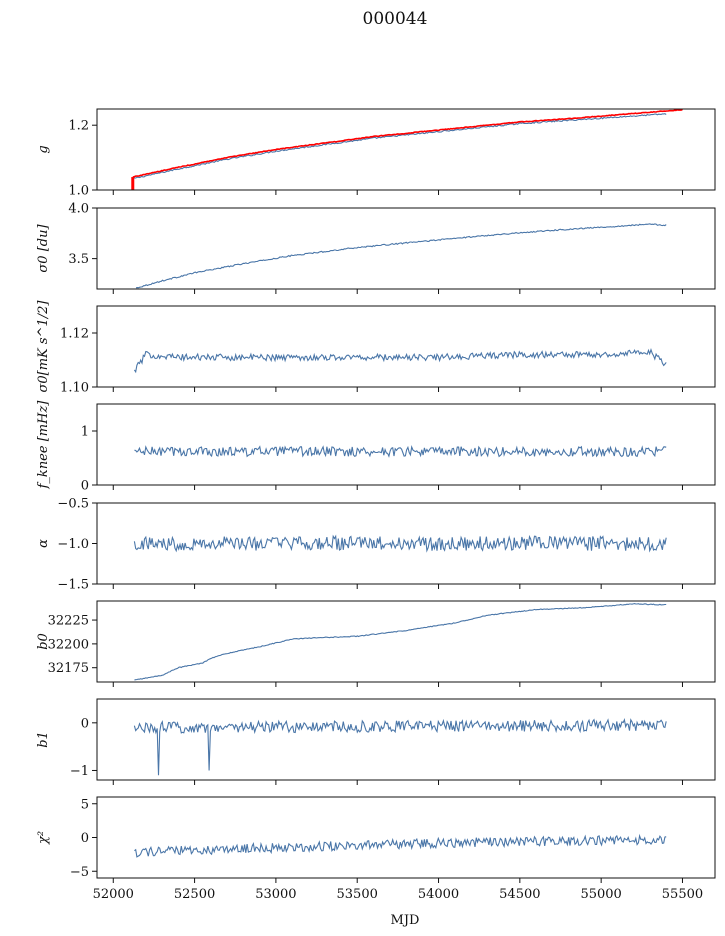  I want to click on y-tick-label: 1.10, so click(74, 388).